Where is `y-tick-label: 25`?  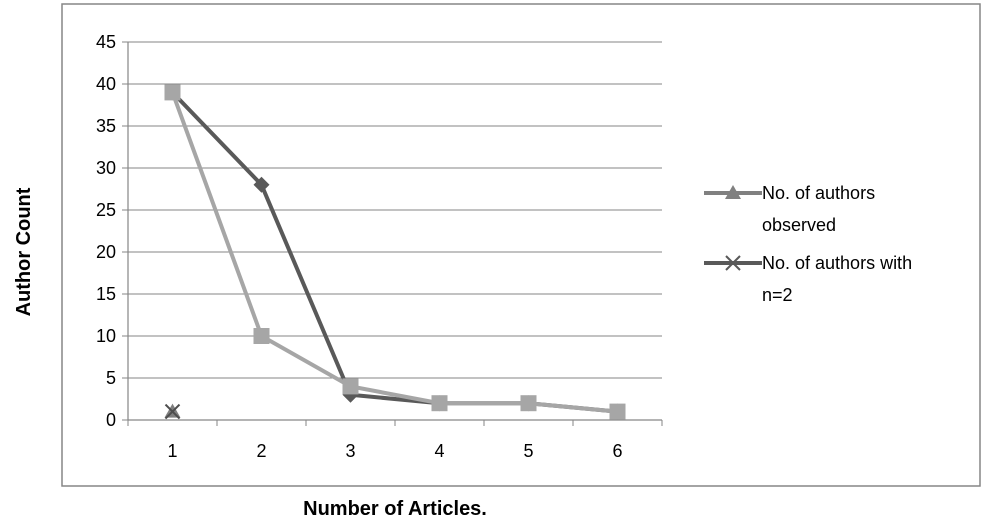
y-tick-label: 25 is located at coordinates (106, 210).